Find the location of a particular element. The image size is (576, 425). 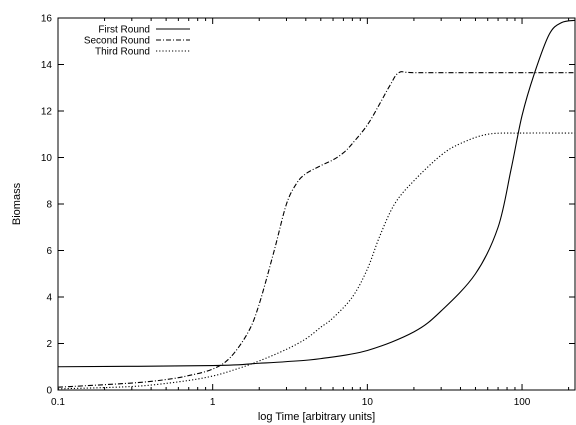

y-tick-label: 6 is located at coordinates (49, 251).